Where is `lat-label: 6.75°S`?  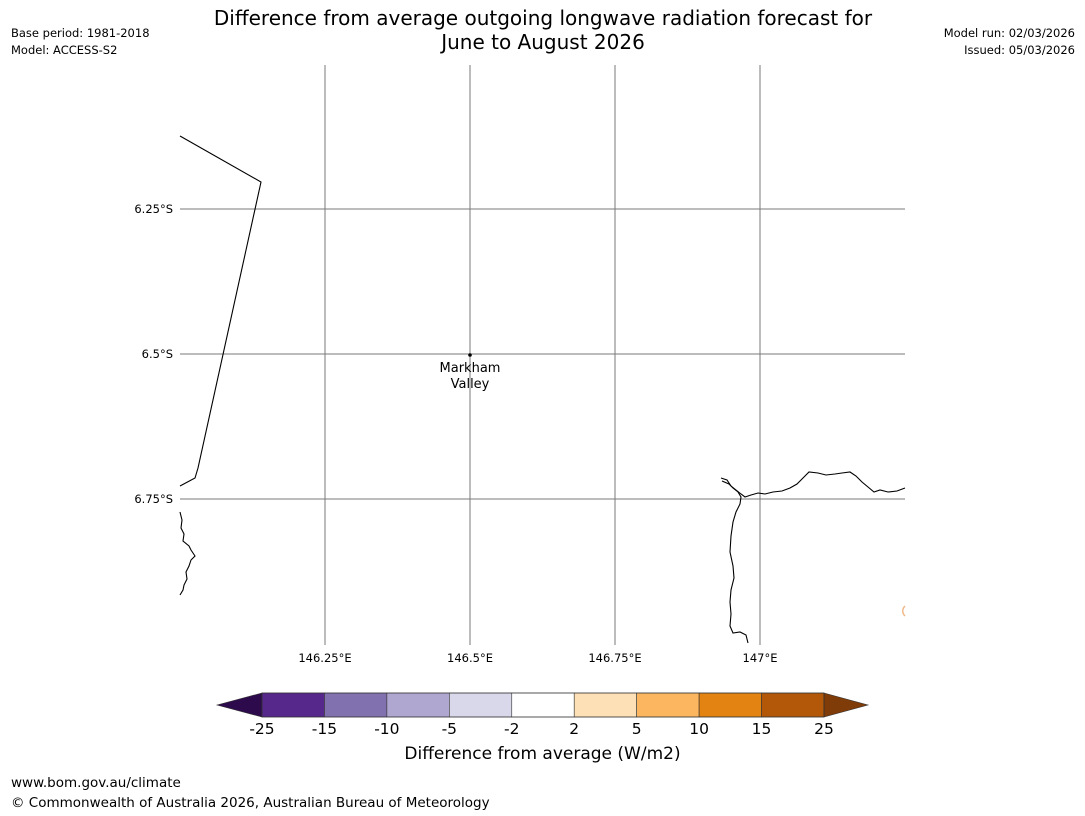 lat-label: 6.75°S is located at coordinates (153, 499).